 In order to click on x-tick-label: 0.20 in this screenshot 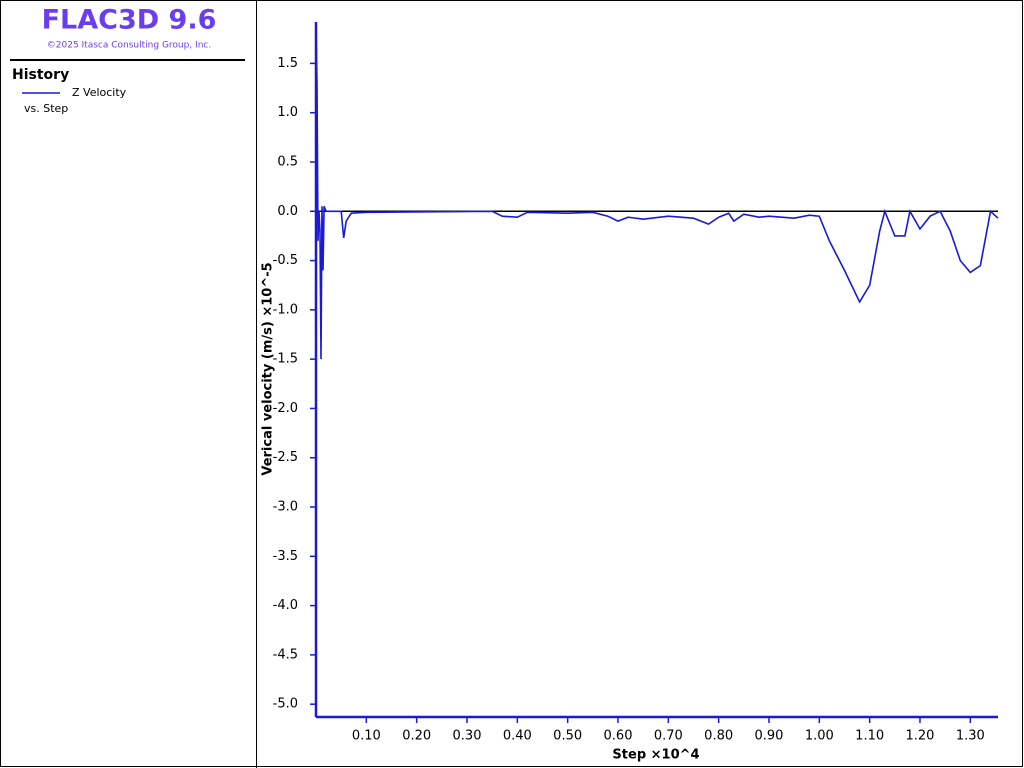, I will do `click(416, 736)`.